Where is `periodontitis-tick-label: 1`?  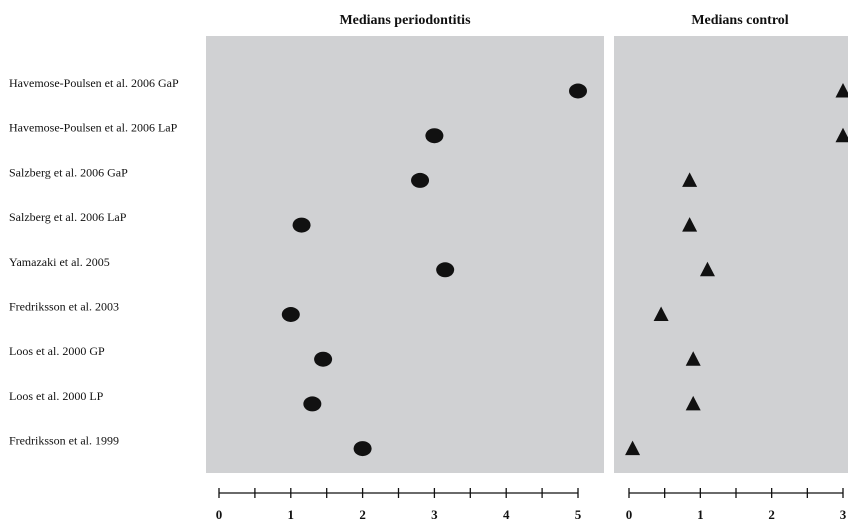 periodontitis-tick-label: 1 is located at coordinates (291, 514).